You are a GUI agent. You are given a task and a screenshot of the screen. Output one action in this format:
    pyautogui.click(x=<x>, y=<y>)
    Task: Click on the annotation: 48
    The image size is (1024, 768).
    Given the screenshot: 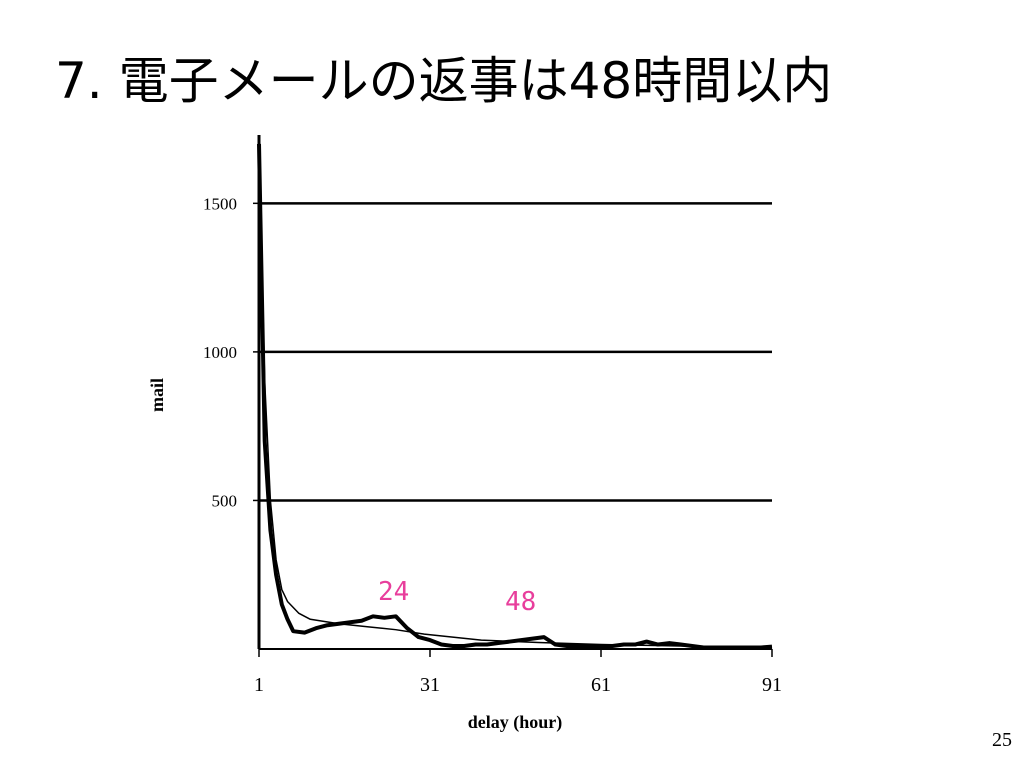 What is the action you would take?
    pyautogui.click(x=520, y=602)
    